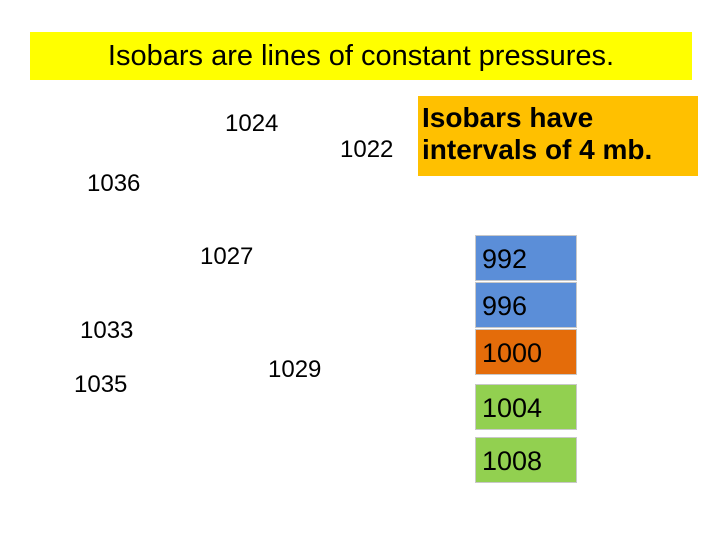  Describe the element at coordinates (526, 407) in the screenshot. I see `scale-box: 1004` at that location.